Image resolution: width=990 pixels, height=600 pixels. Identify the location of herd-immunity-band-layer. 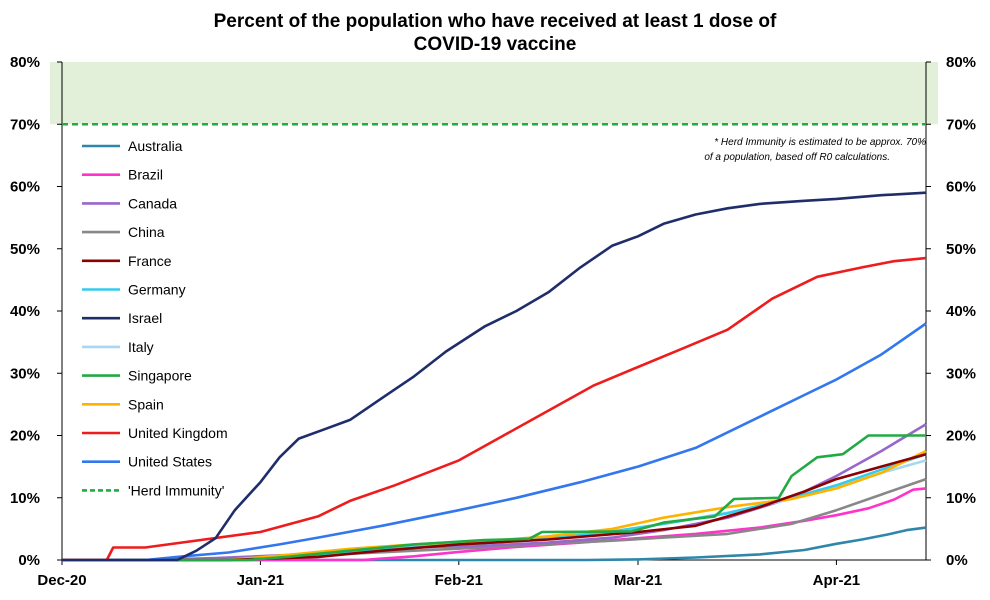
(494, 93).